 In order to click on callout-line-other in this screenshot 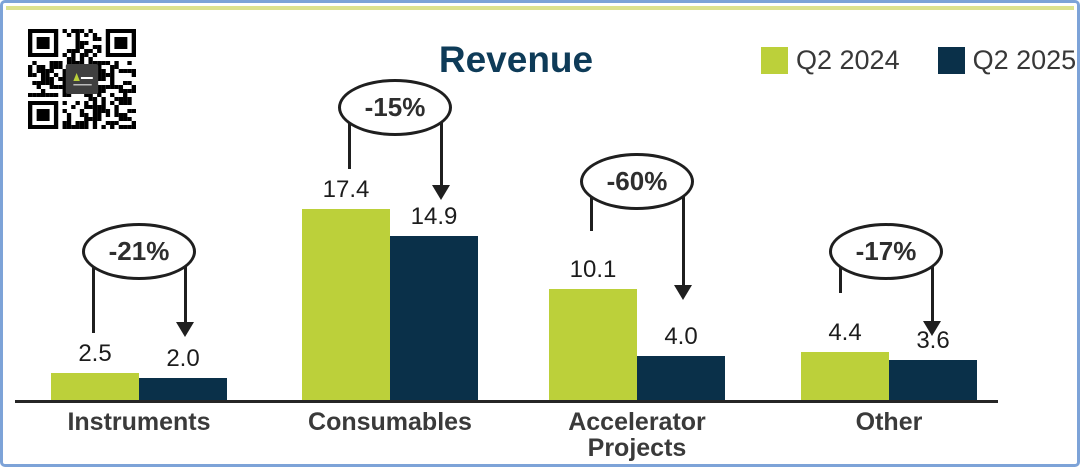, I will do `click(840, 279)`.